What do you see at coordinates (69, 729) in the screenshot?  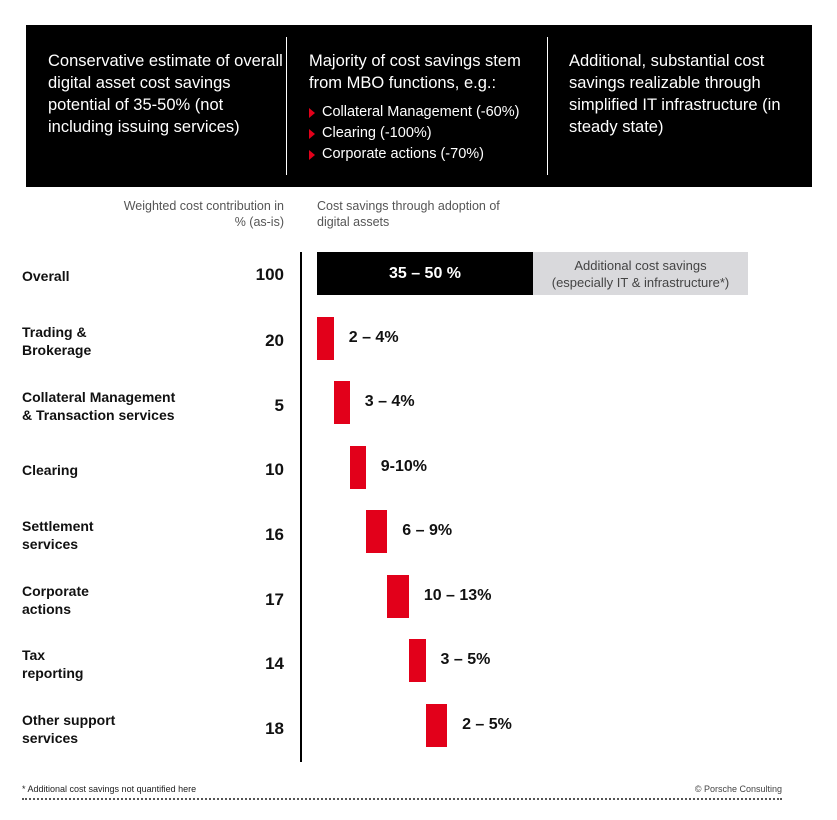 I see `row-label: Other support services` at bounding box center [69, 729].